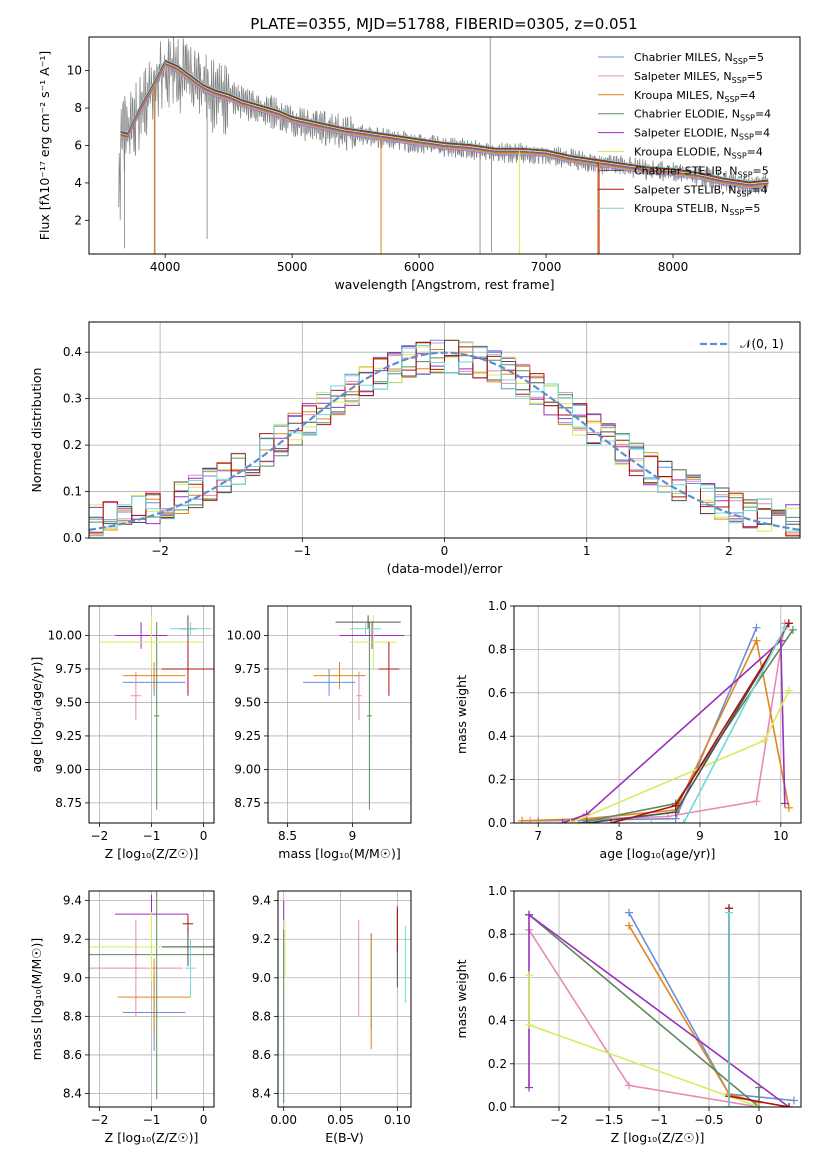 This screenshot has height=1170, width=819. What do you see at coordinates (78, 183) in the screenshot?
I see `y-tick-label: 4` at bounding box center [78, 183].